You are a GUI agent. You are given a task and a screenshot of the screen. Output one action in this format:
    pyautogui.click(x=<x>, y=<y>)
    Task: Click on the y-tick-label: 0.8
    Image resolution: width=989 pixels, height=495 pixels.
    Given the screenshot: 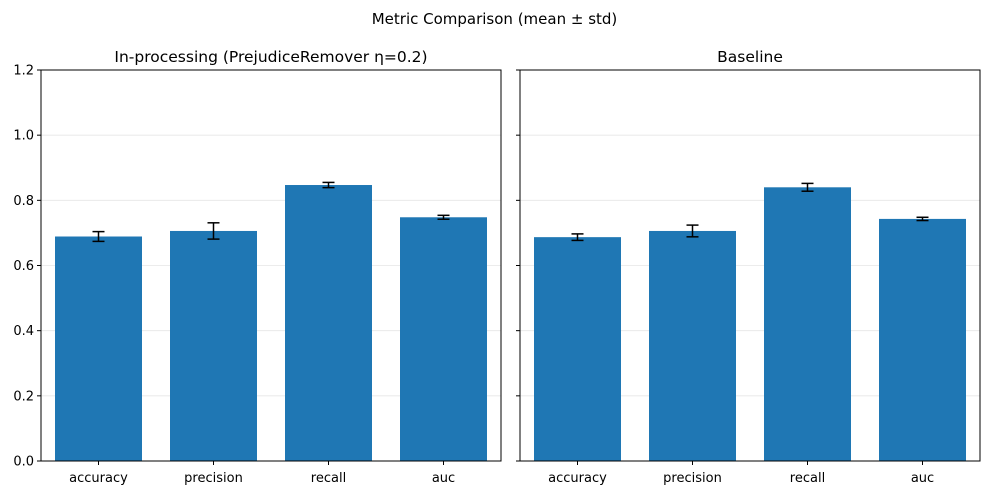 What is the action you would take?
    pyautogui.click(x=23, y=201)
    